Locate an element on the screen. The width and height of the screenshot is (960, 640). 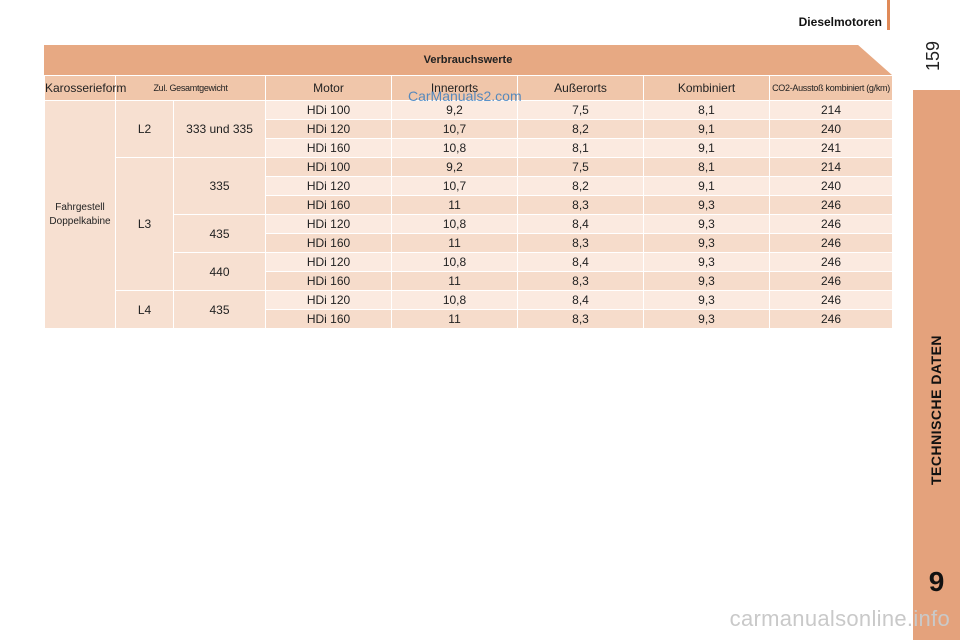
table-row: 435 HDi 120 10,8 8,4 9,3 246 is located at coordinates (469, 233).